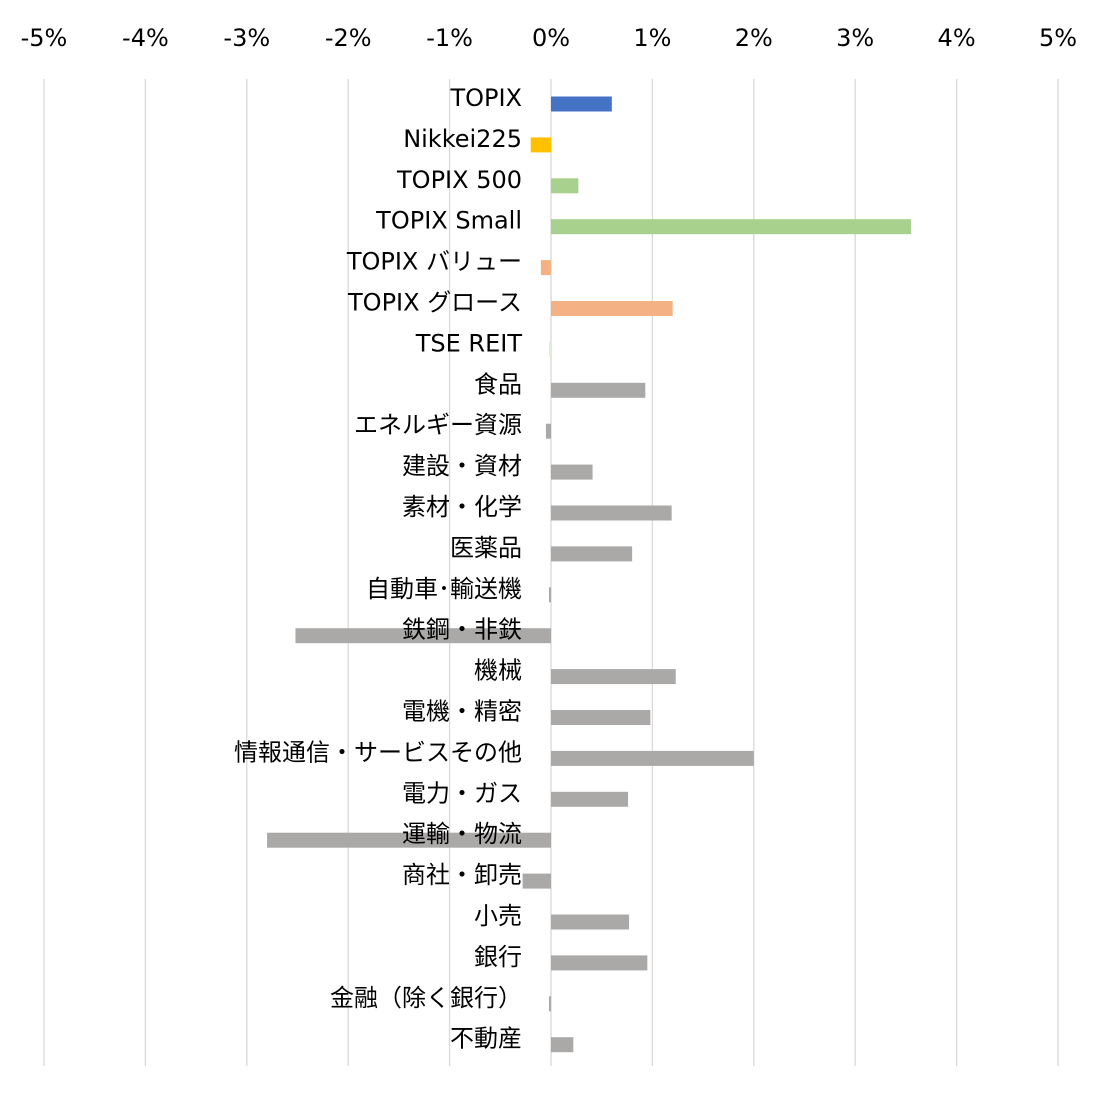 This screenshot has width=1096, height=1101. I want to click on category-label: TSE REIT, so click(469, 343).